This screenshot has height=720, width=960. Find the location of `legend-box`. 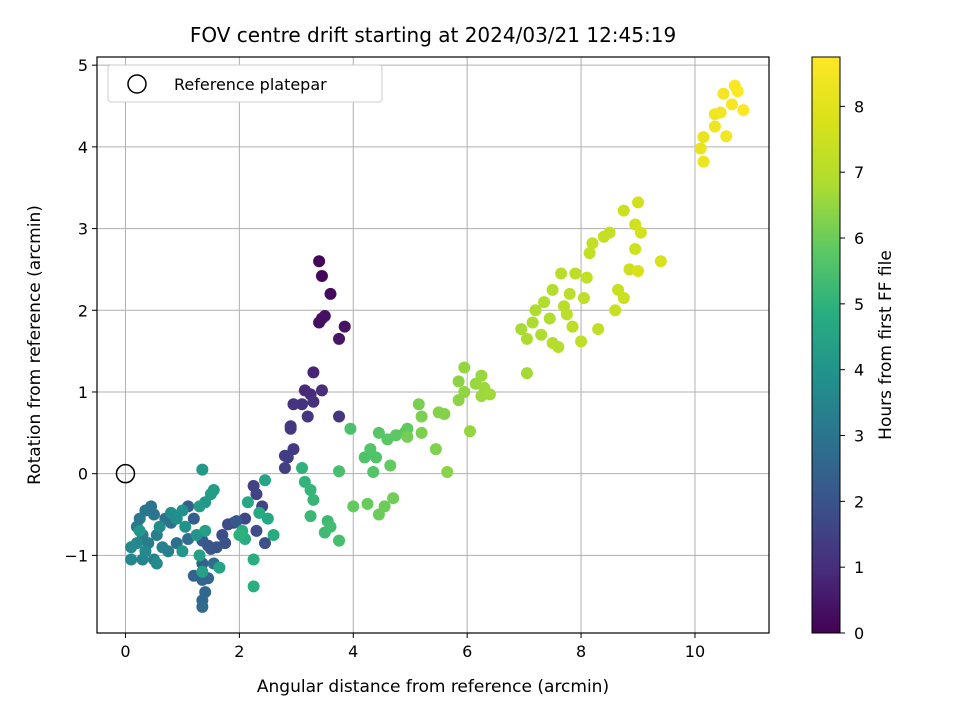

legend-box is located at coordinates (245, 83).